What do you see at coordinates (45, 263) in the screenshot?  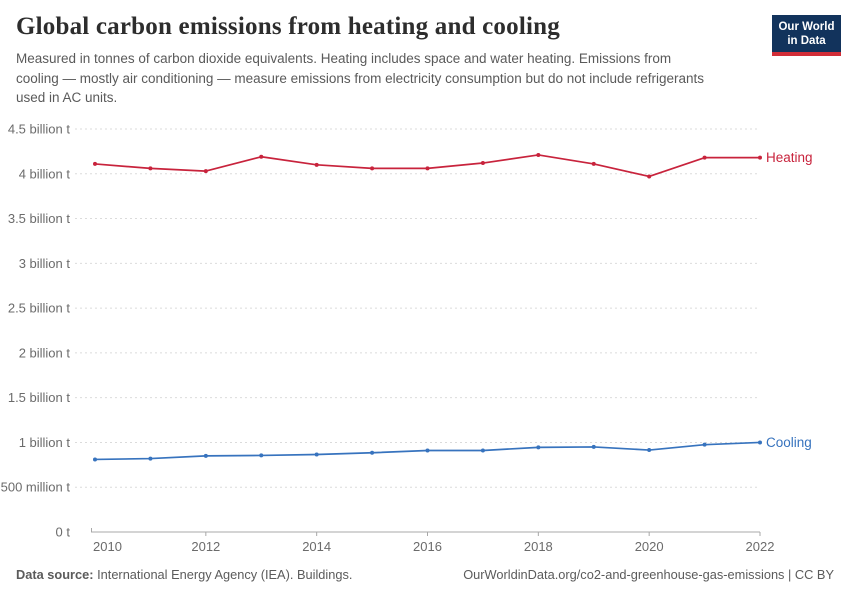 I see `y-tick-label: 3 billion t` at bounding box center [45, 263].